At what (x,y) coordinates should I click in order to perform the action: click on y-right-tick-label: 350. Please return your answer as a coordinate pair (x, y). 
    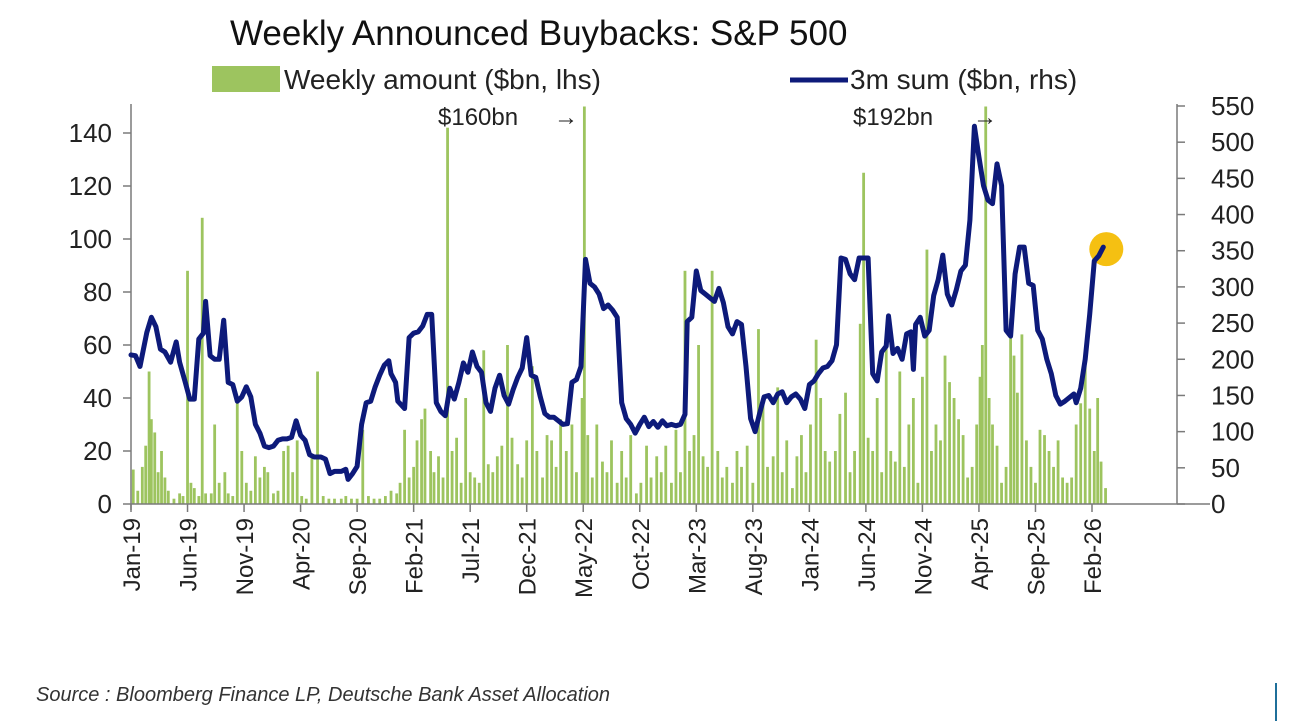
    Looking at the image, I should click on (1232, 251).